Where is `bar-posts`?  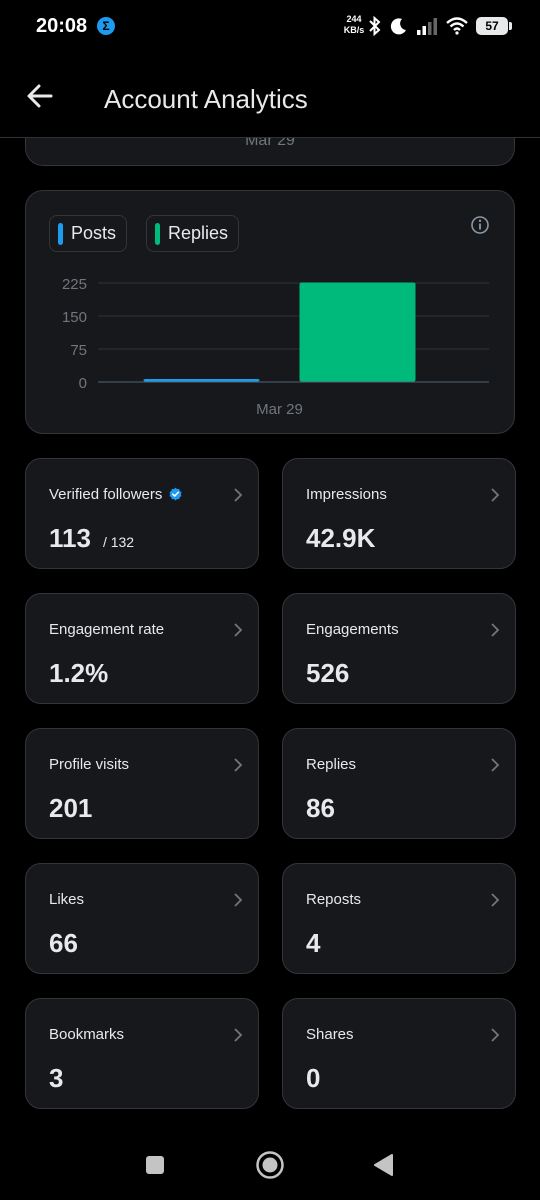 bar-posts is located at coordinates (201, 380).